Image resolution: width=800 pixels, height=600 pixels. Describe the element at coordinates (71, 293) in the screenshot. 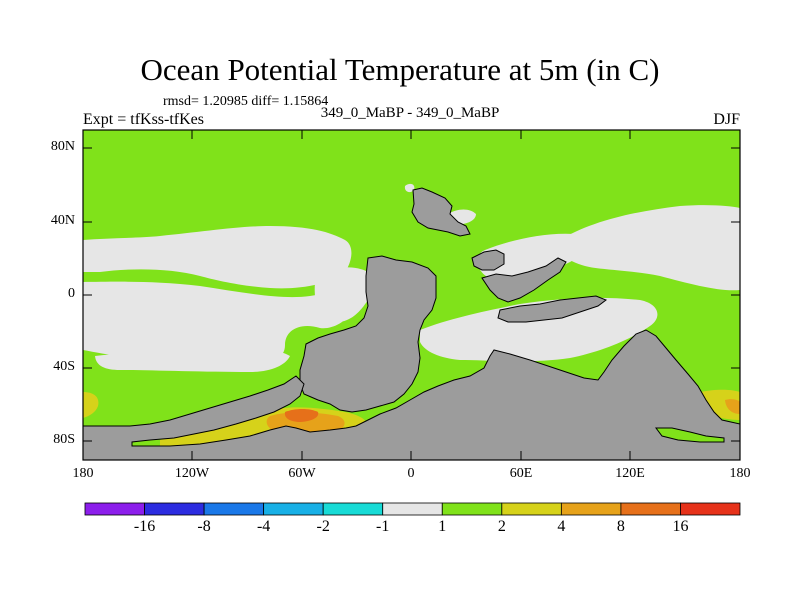

I see `lat-label-equator: 0` at that location.